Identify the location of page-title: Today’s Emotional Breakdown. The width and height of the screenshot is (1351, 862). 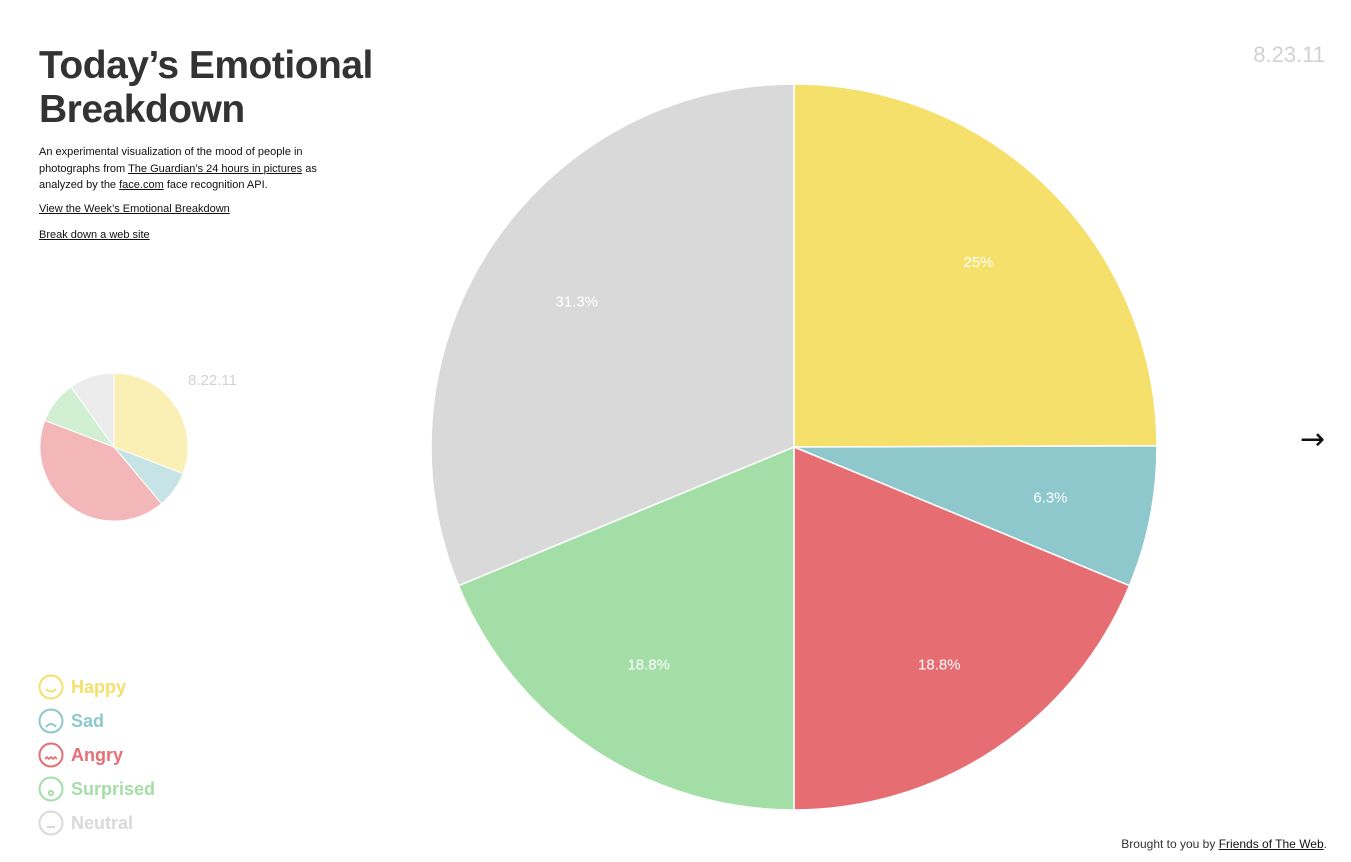
(229, 88).